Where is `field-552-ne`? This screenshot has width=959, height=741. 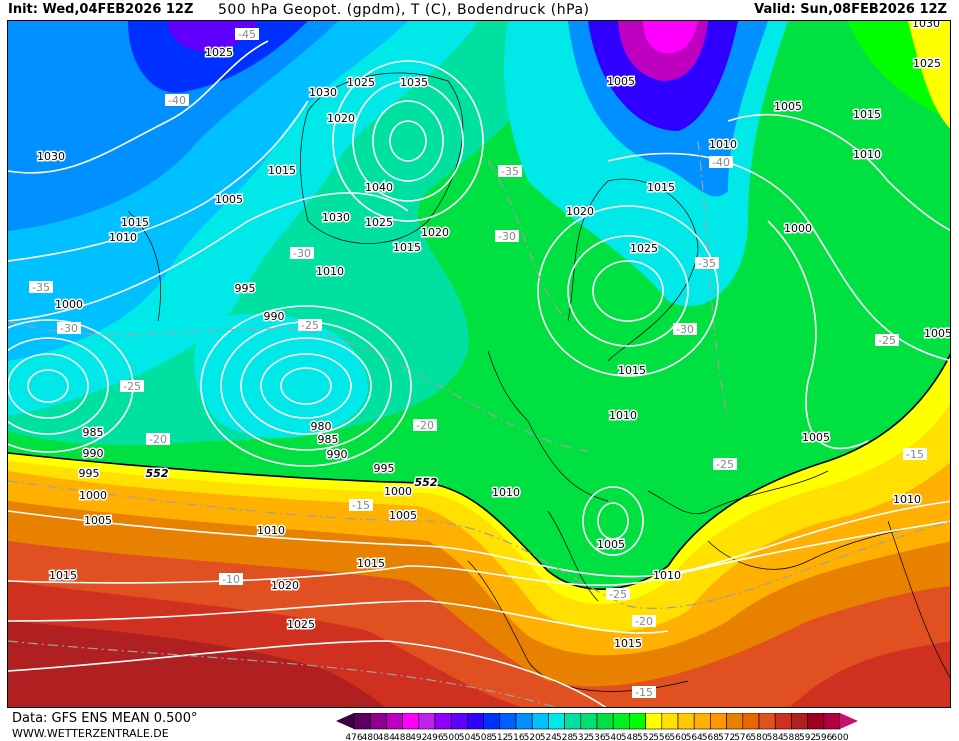 field-552-ne is located at coordinates (929, 75).